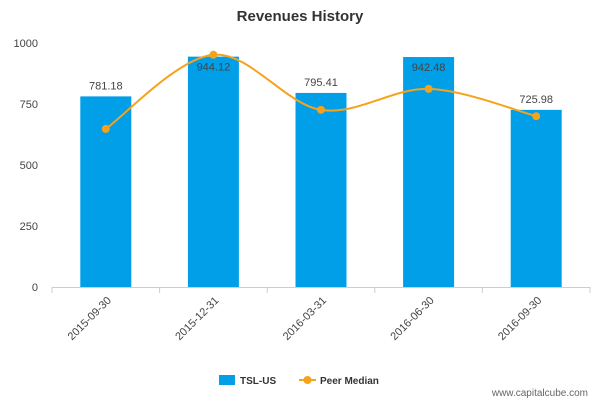  Describe the element at coordinates (300, 16) in the screenshot. I see `chart-title: Revenues History` at that location.